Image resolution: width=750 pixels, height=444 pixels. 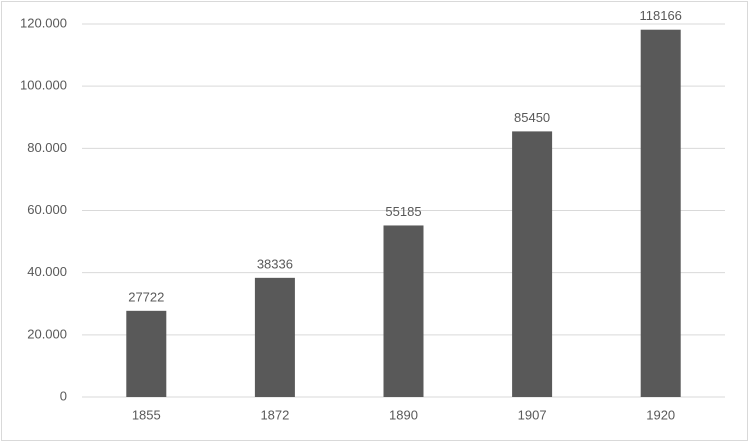 I want to click on x-tick-label: 1920, so click(x=660, y=414).